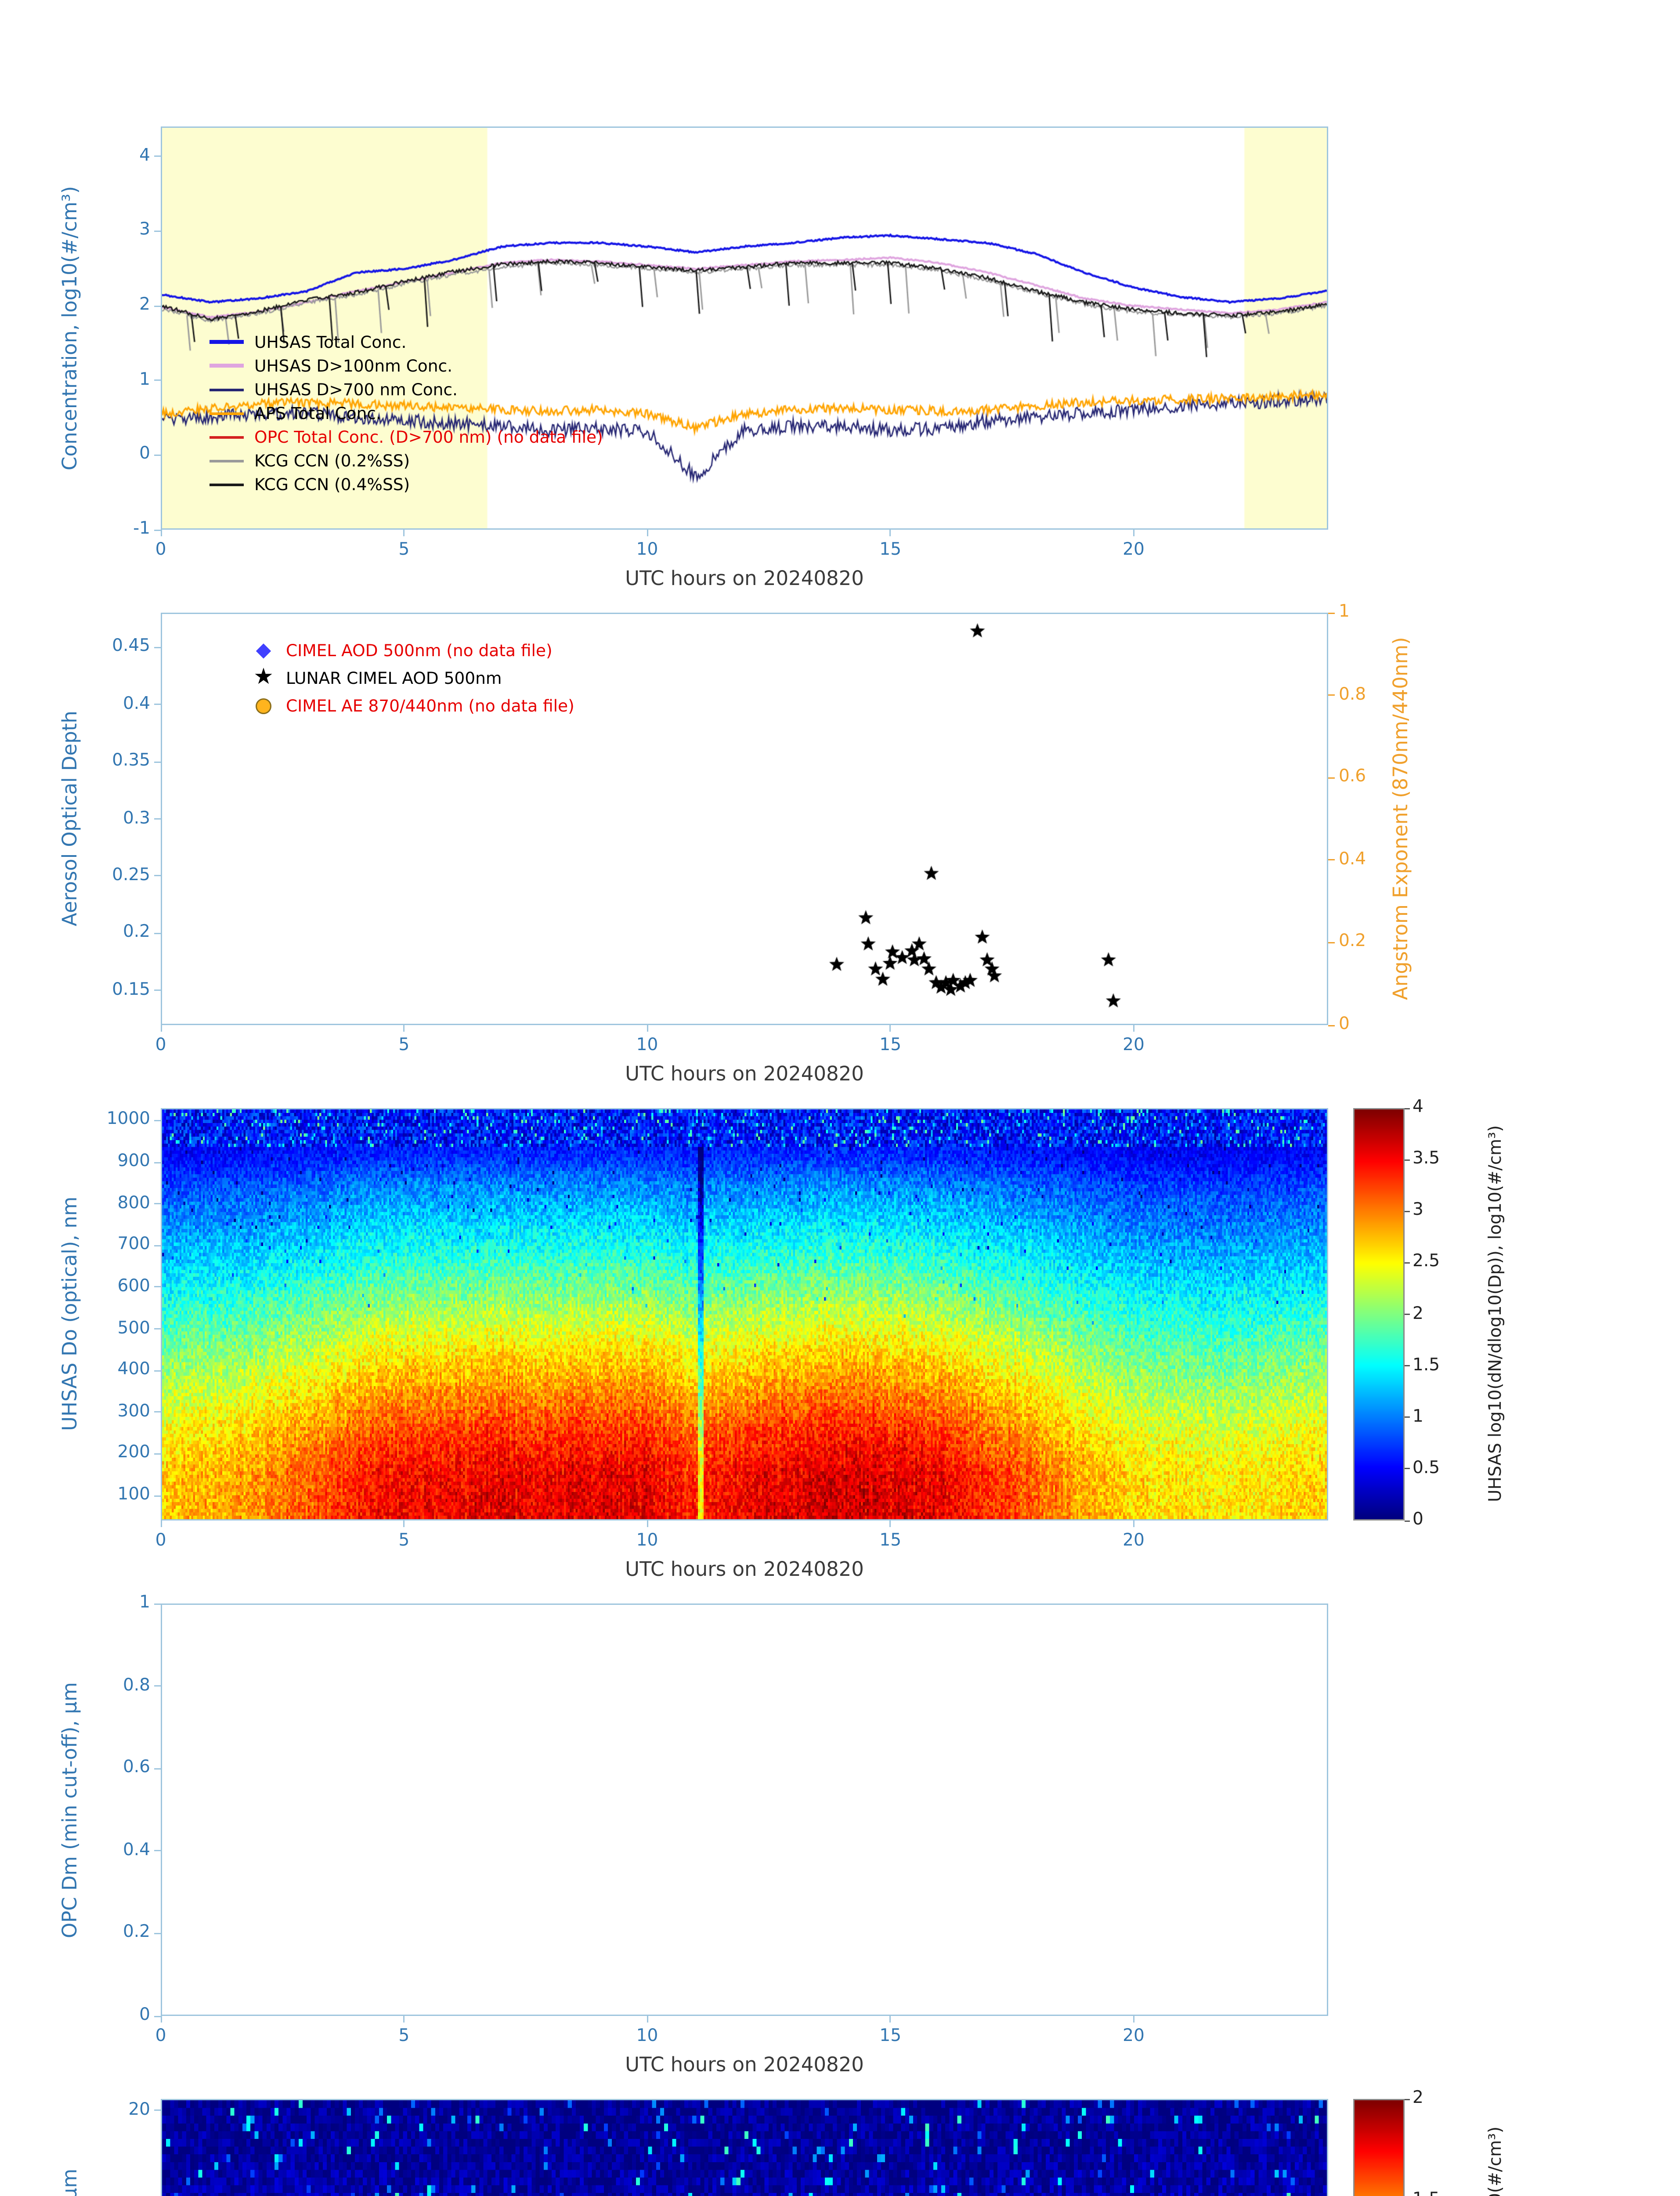 Image resolution: width=1680 pixels, height=2196 pixels. I want to click on right-tick-label: 1, so click(1344, 612).